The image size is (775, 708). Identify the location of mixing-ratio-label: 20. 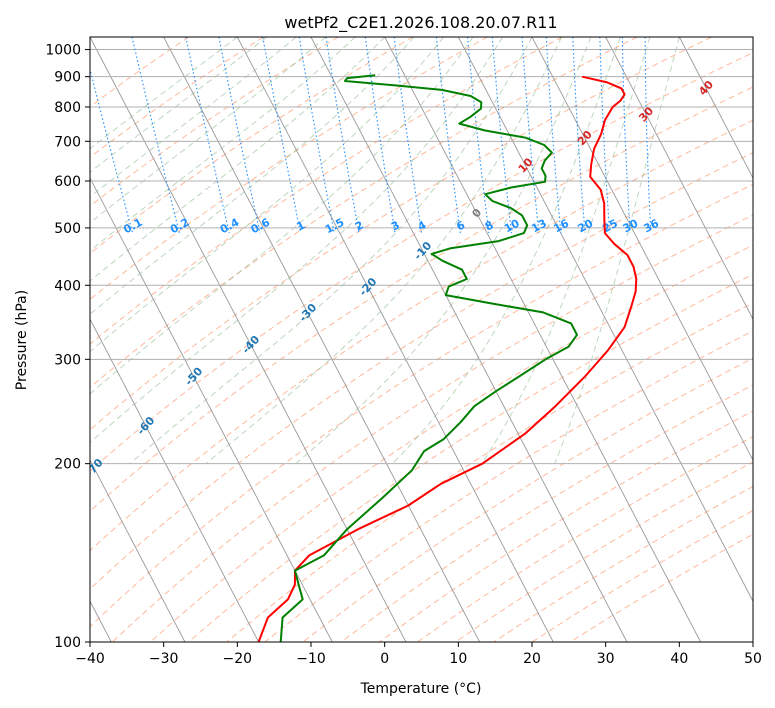
(586, 226).